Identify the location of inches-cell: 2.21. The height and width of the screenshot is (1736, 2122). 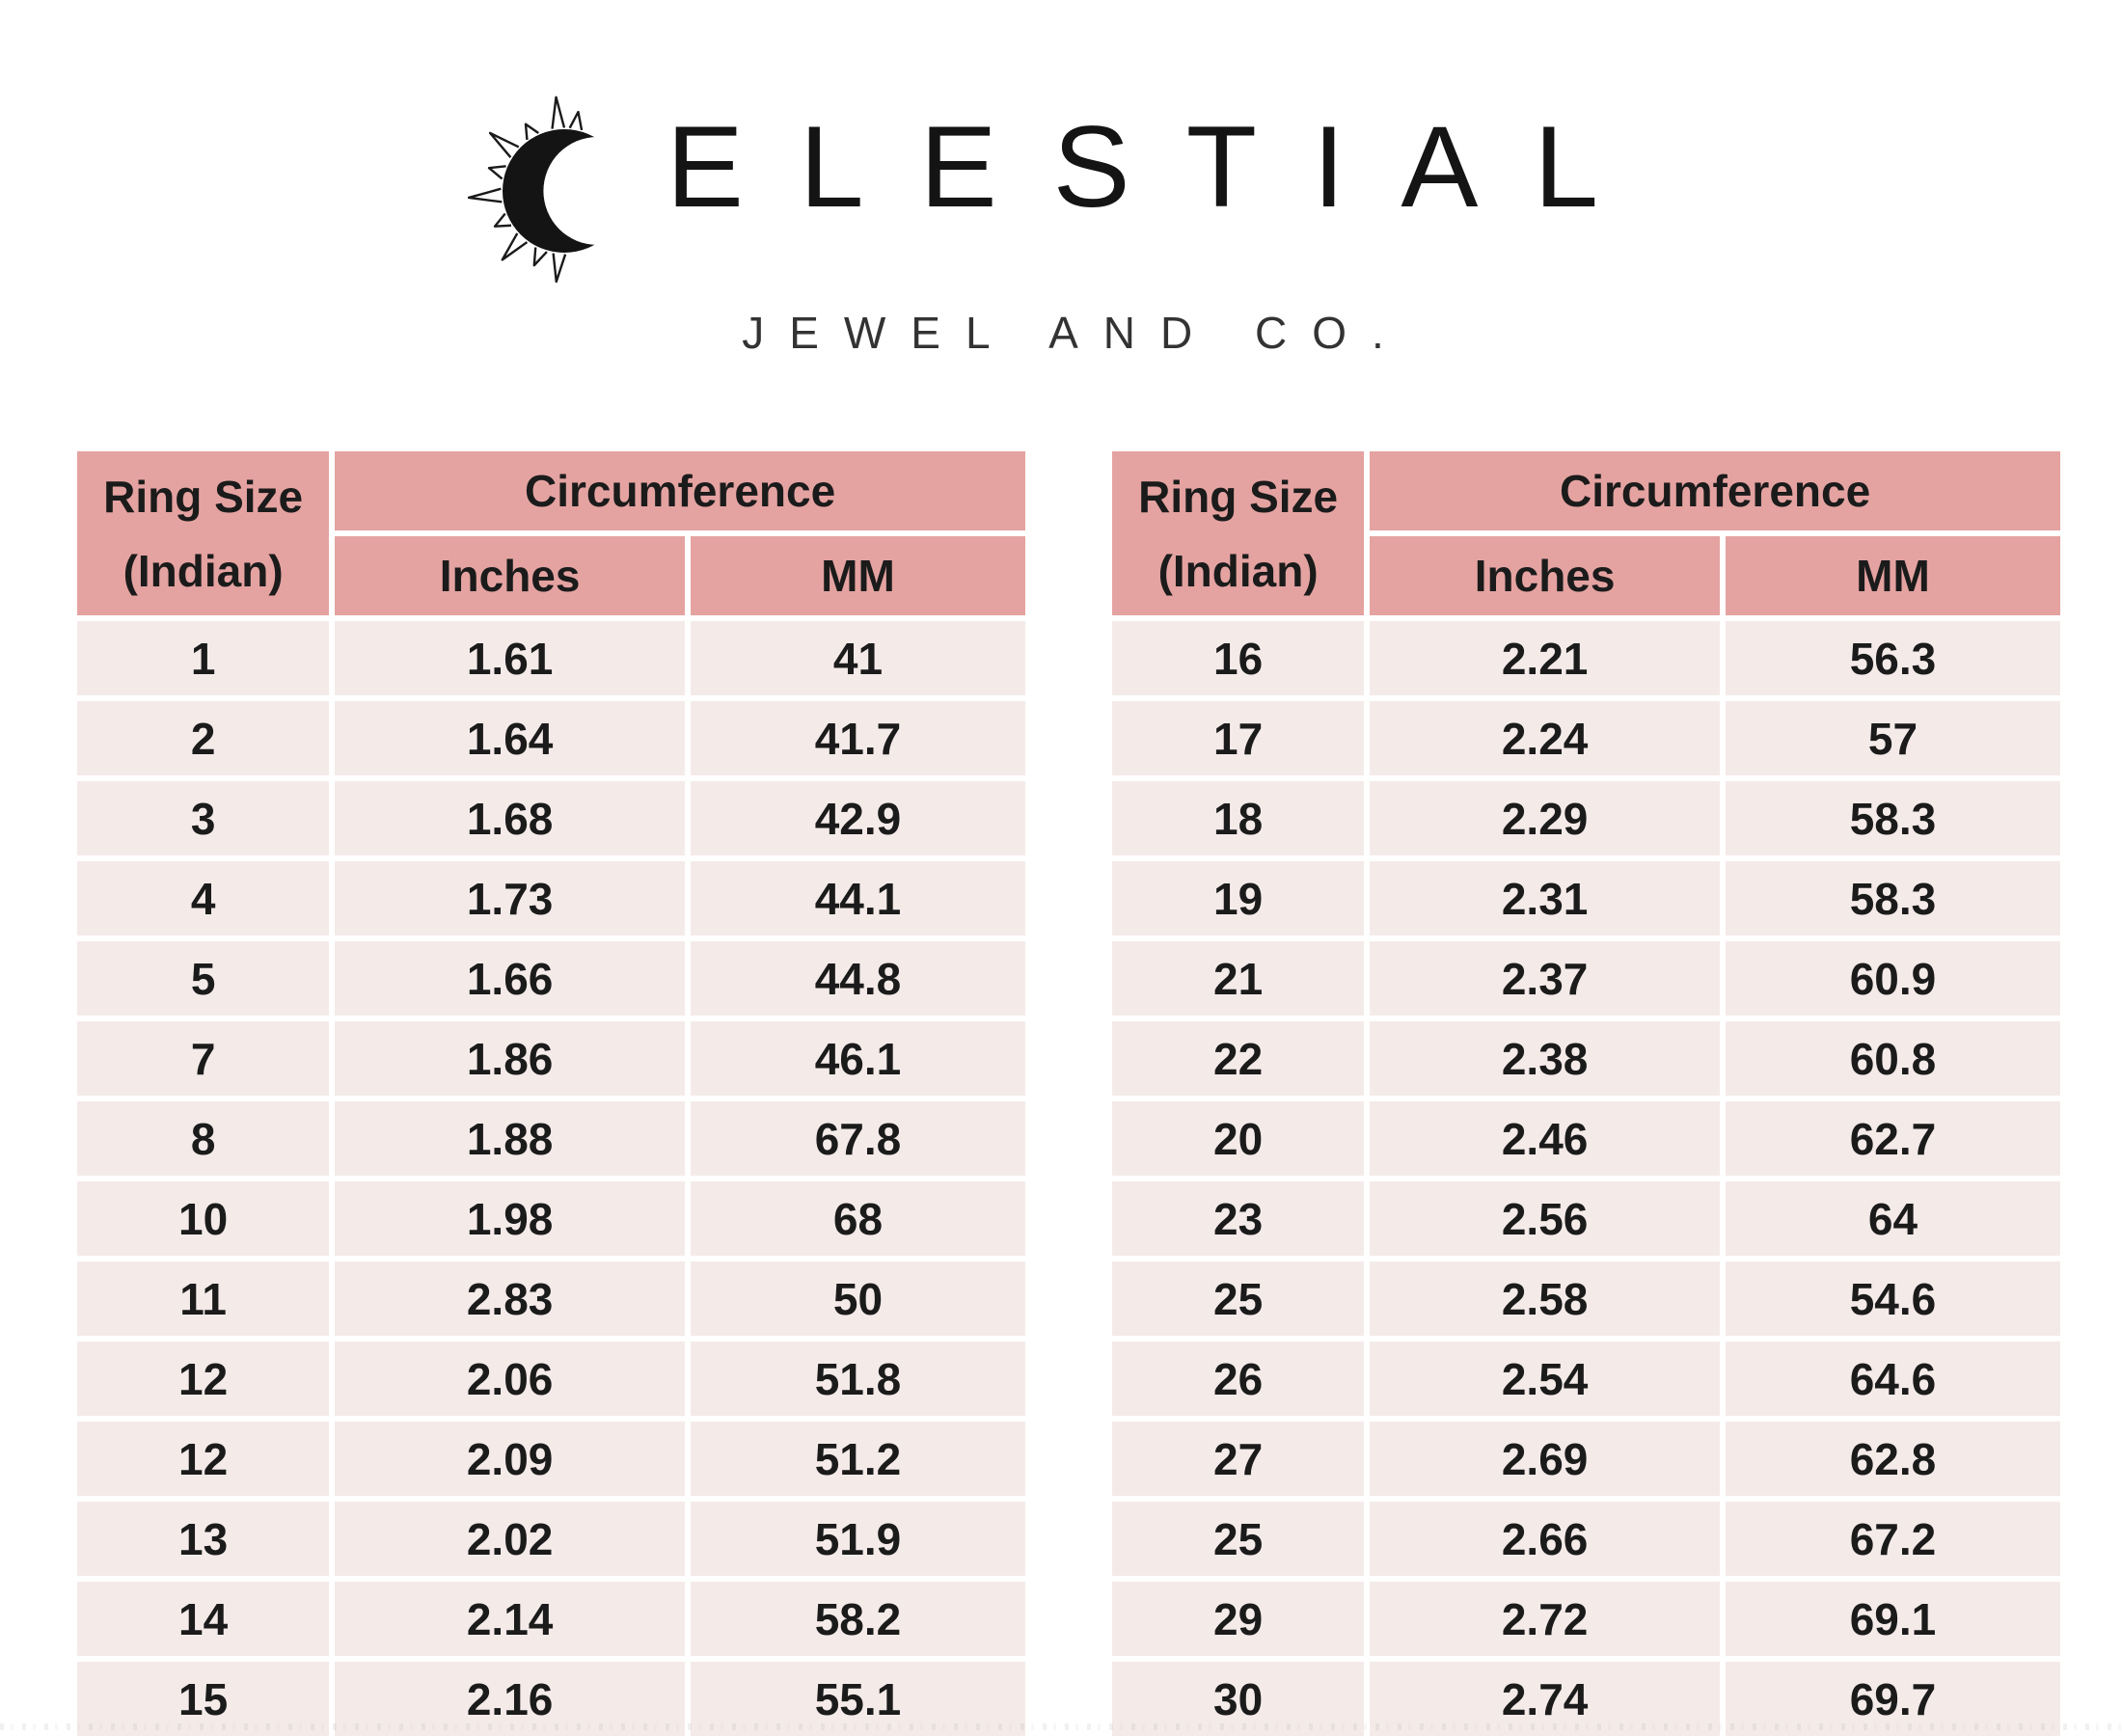
(1545, 658).